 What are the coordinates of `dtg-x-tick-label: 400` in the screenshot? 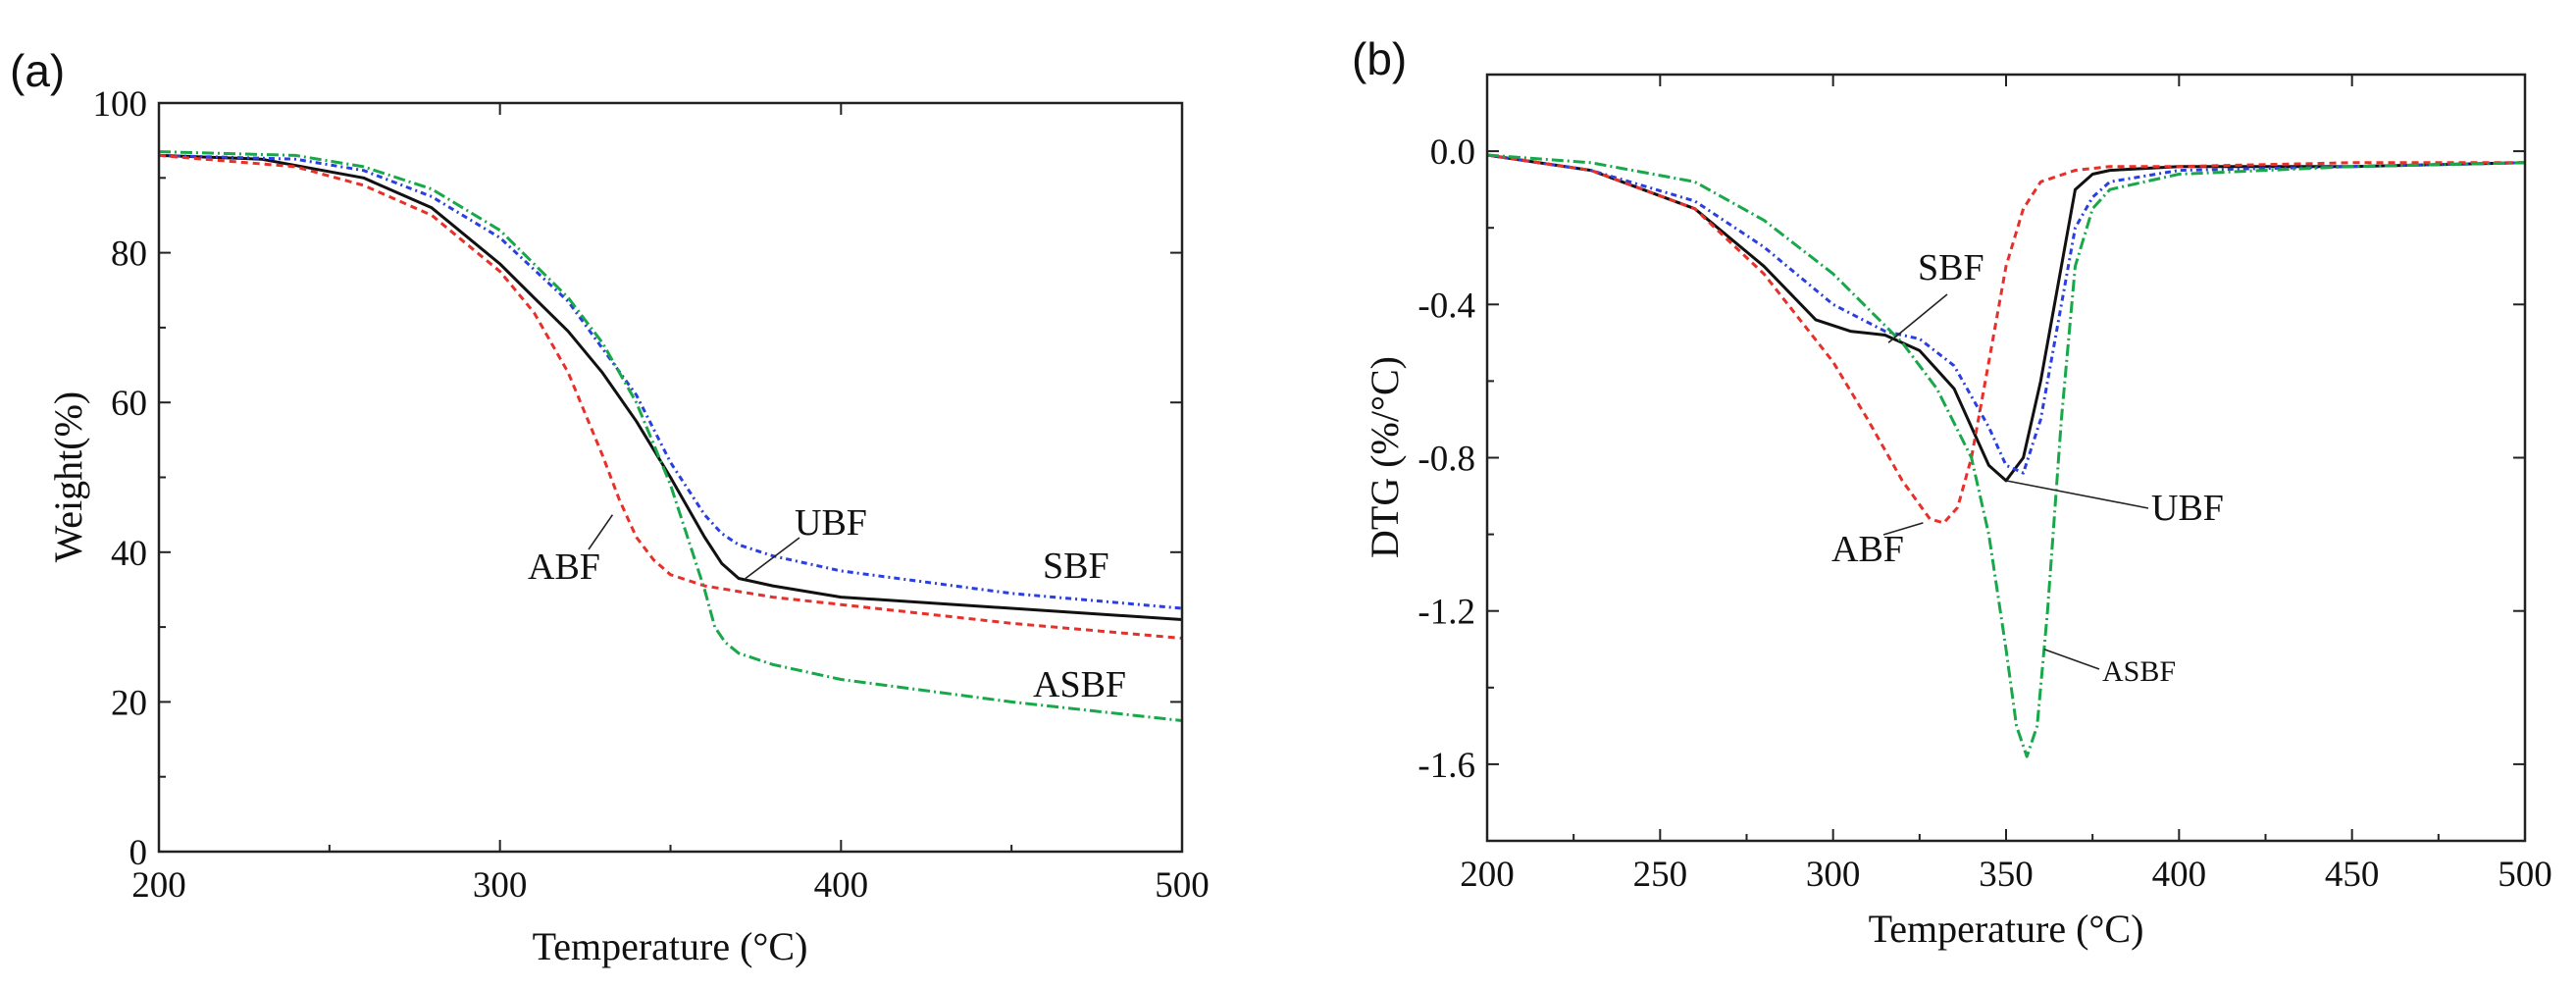 It's located at (2179, 875).